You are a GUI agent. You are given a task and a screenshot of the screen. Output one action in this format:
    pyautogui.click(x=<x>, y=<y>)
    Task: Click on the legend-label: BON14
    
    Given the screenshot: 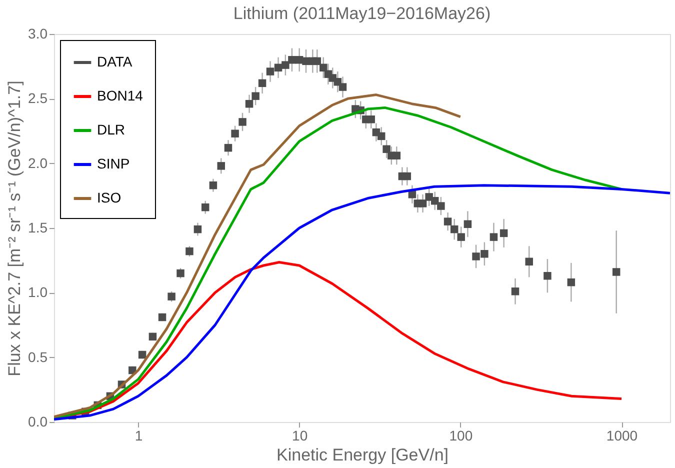 What is the action you would take?
    pyautogui.click(x=120, y=96)
    